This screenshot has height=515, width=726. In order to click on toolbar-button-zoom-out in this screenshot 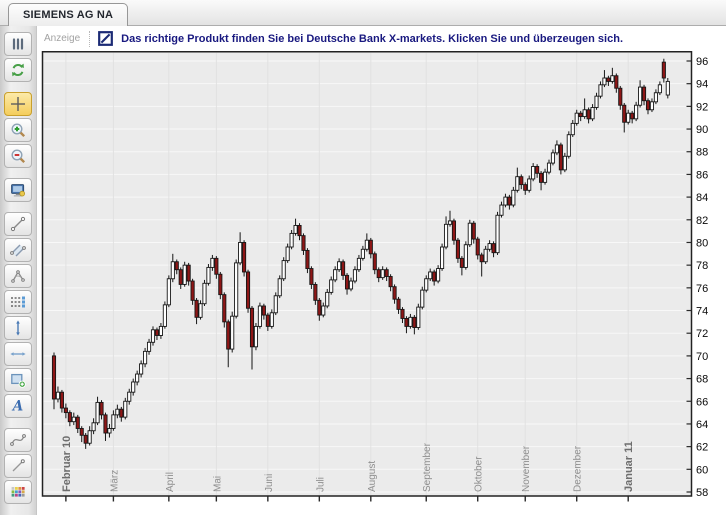, I will do `click(18, 156)`.